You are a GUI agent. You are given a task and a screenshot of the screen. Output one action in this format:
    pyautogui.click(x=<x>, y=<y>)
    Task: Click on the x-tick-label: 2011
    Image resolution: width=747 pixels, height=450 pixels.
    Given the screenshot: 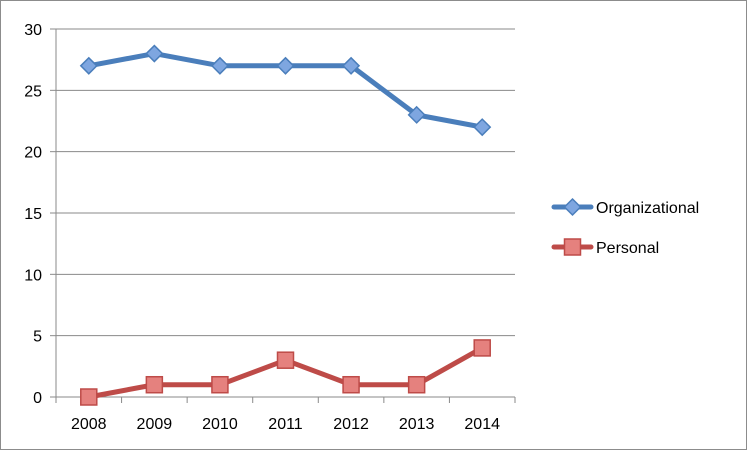 What is the action you would take?
    pyautogui.click(x=285, y=424)
    